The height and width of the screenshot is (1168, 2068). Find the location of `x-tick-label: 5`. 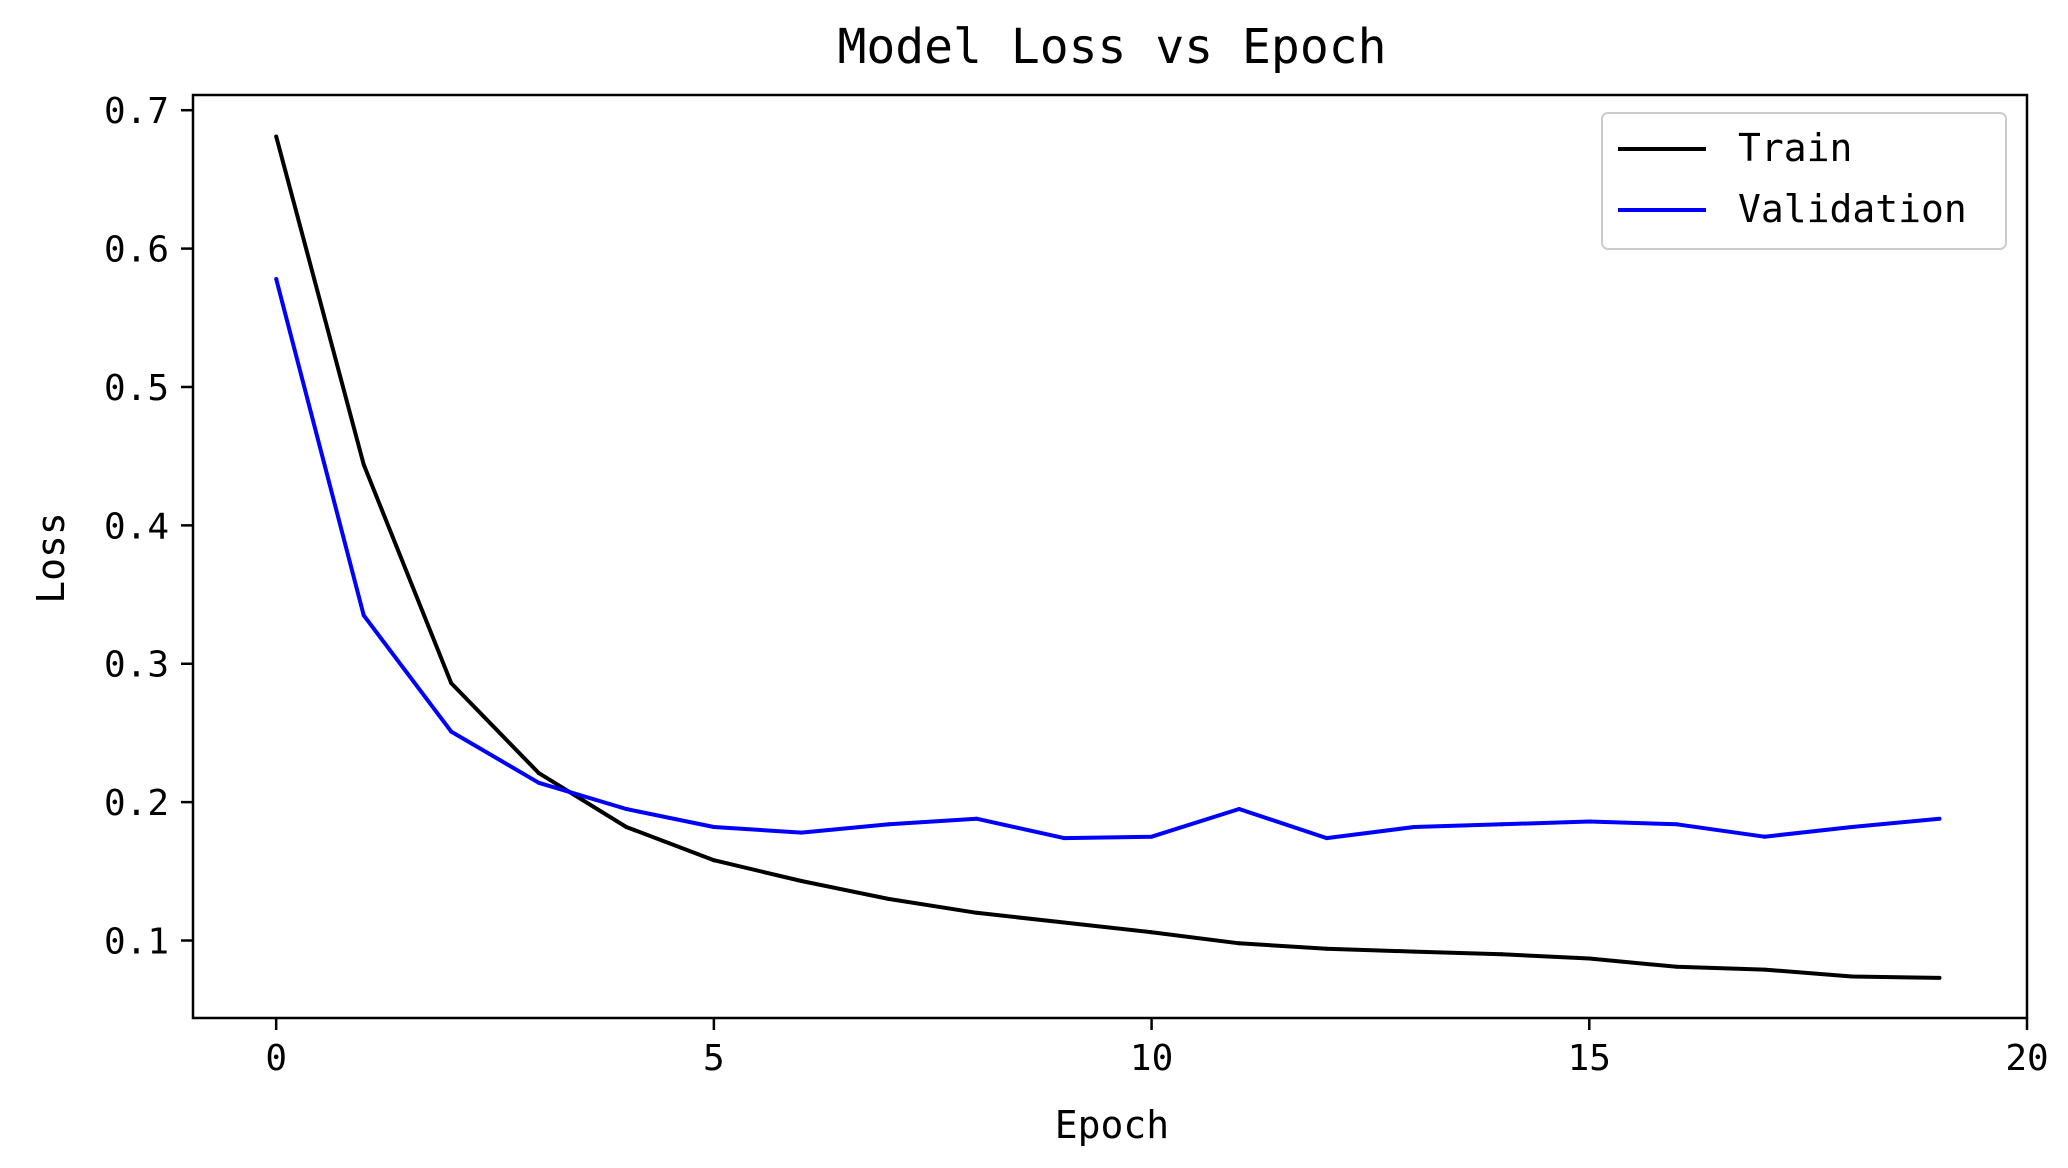

x-tick-label: 5 is located at coordinates (714, 1058).